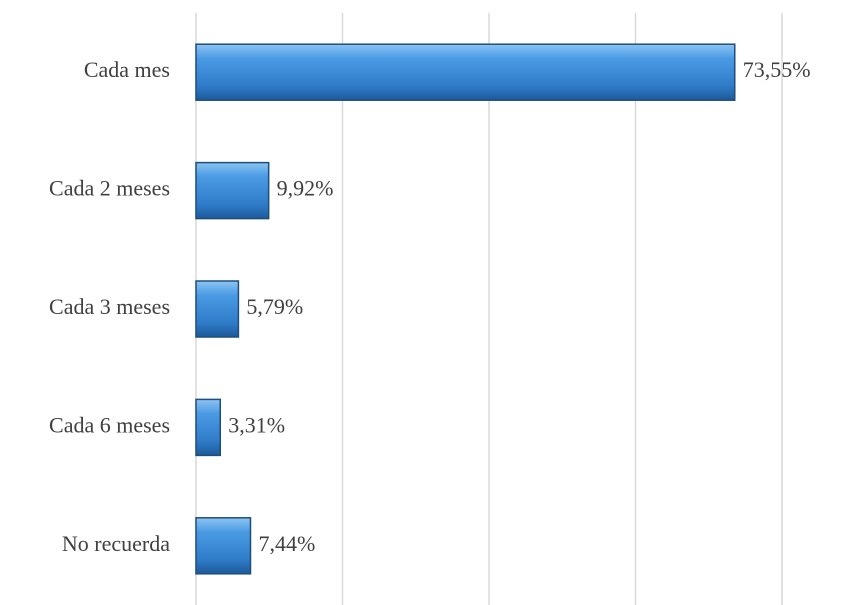  I want to click on value-label: 7,44%, so click(286, 543).